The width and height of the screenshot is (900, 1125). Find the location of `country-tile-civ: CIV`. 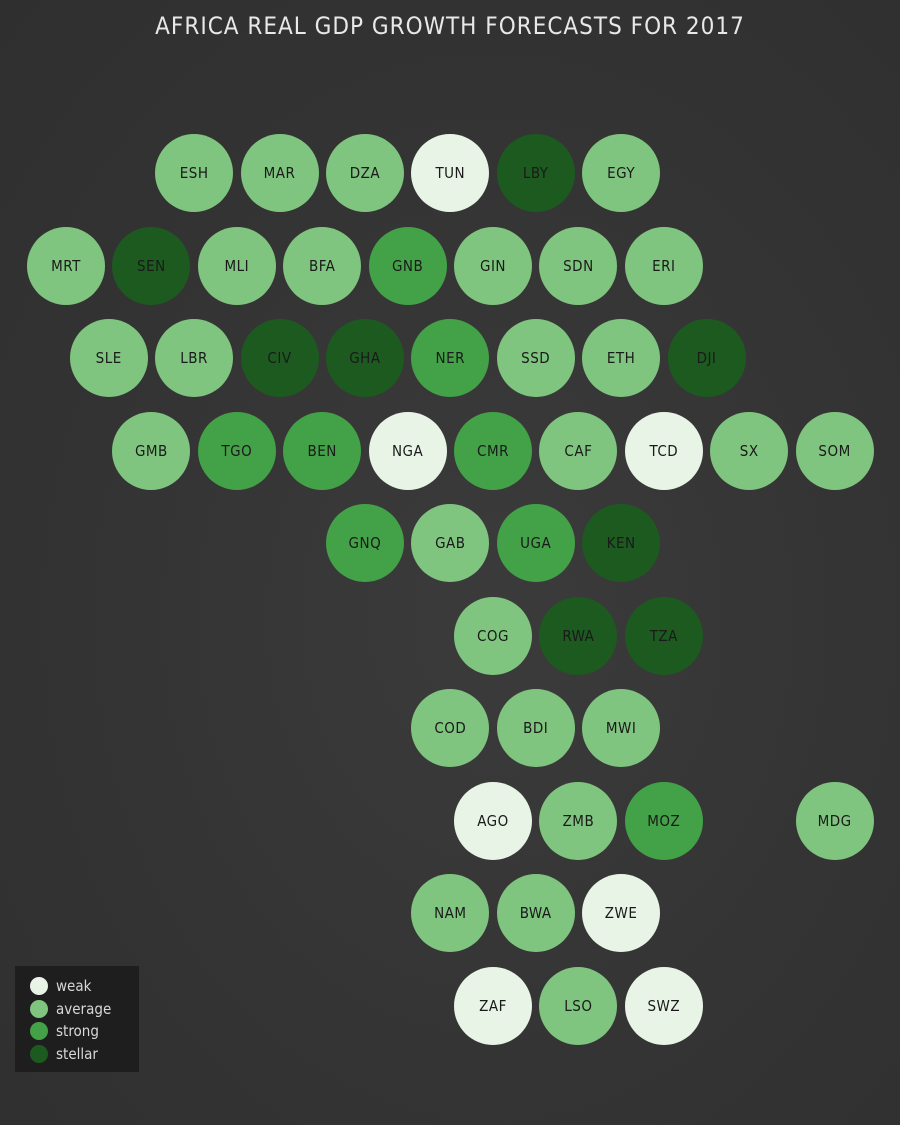

country-tile-civ: CIV is located at coordinates (279, 358).